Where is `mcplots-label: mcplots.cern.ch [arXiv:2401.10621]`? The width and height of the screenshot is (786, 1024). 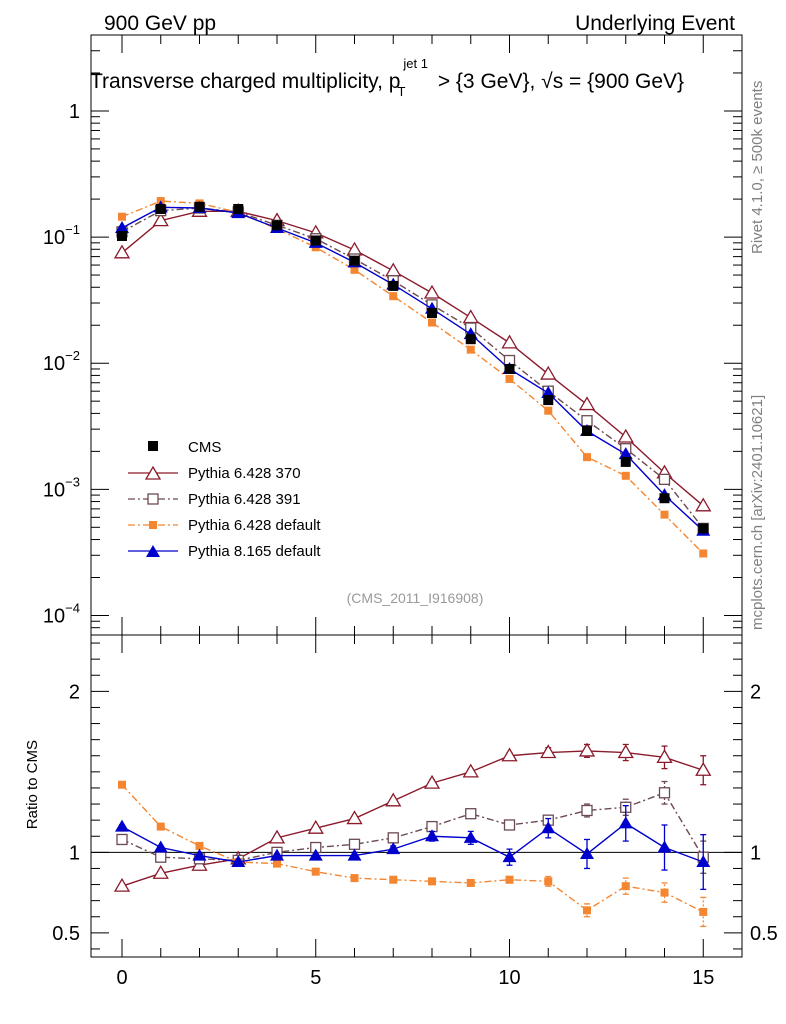 mcplots-label: mcplots.cern.ch [arXiv:2401.10621] is located at coordinates (757, 512).